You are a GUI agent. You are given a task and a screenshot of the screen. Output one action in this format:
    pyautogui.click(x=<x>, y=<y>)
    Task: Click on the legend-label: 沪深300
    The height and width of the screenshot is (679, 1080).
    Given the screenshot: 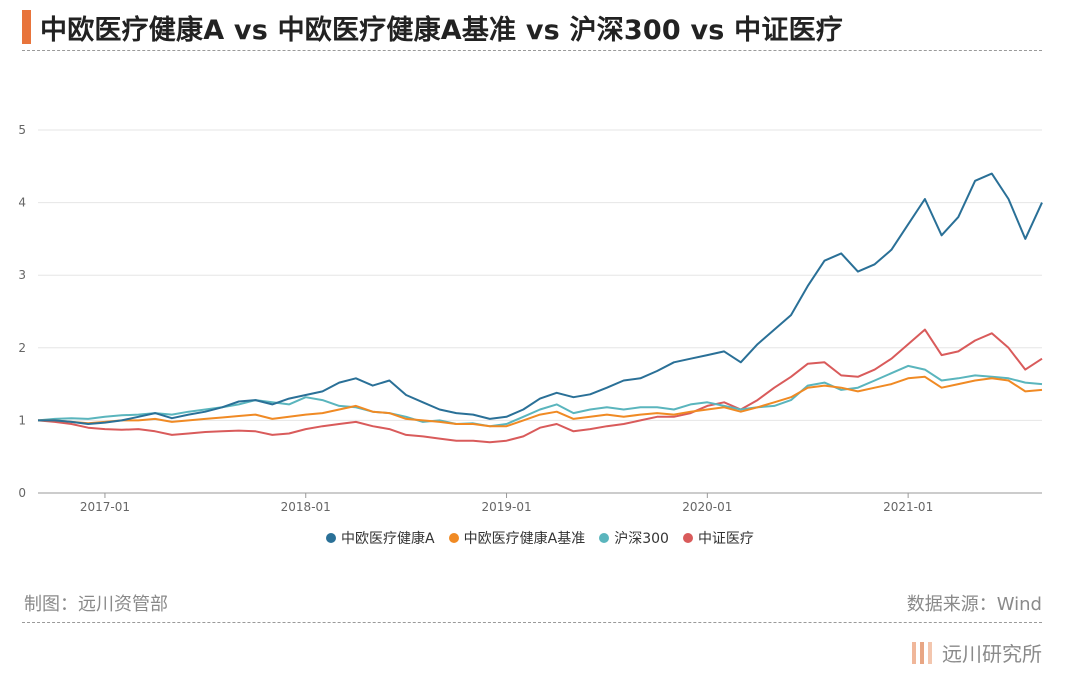 What is the action you would take?
    pyautogui.click(x=641, y=539)
    